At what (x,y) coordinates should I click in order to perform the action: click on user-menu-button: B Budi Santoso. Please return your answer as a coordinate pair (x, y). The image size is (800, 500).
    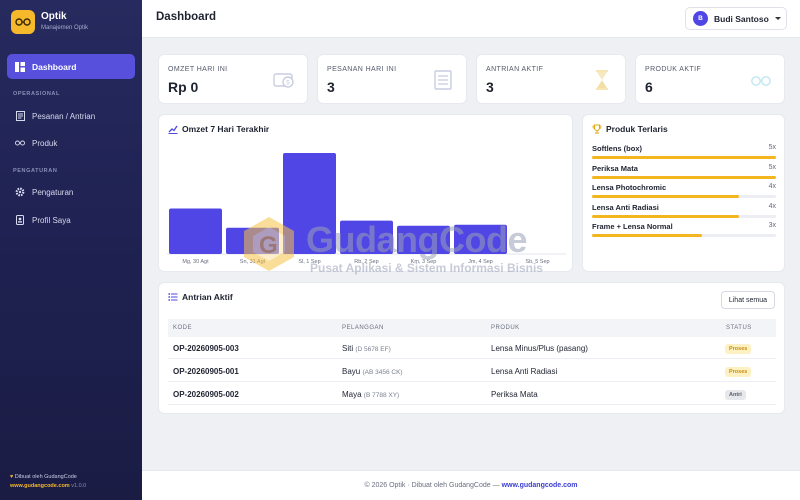
    Looking at the image, I should click on (736, 18).